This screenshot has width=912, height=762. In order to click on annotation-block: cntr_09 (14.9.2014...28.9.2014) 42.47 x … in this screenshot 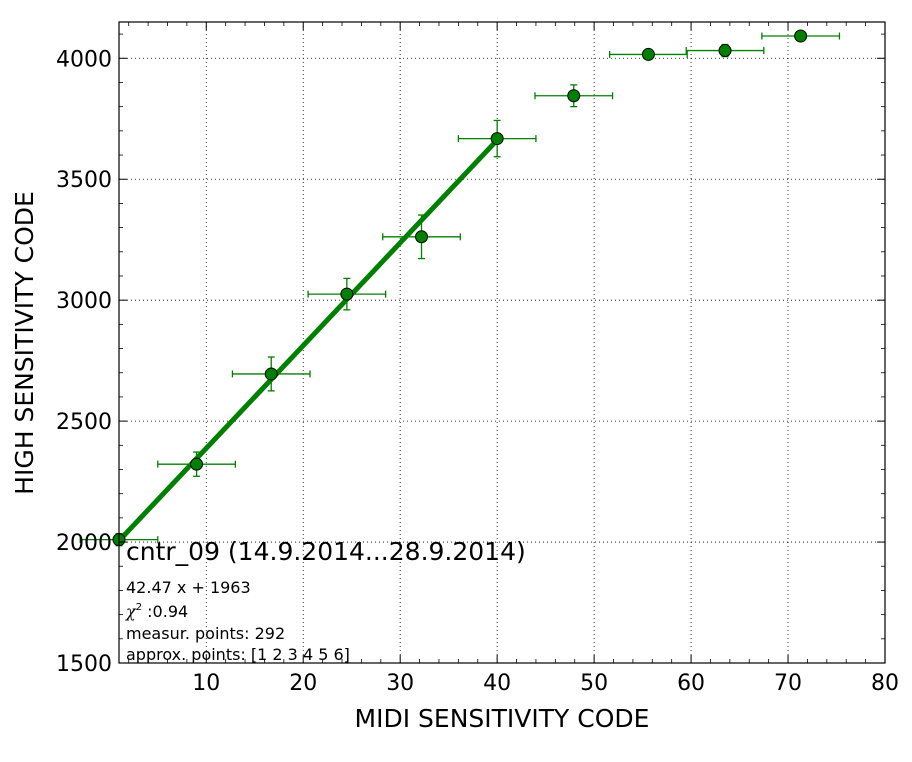, I will do `click(325, 600)`.